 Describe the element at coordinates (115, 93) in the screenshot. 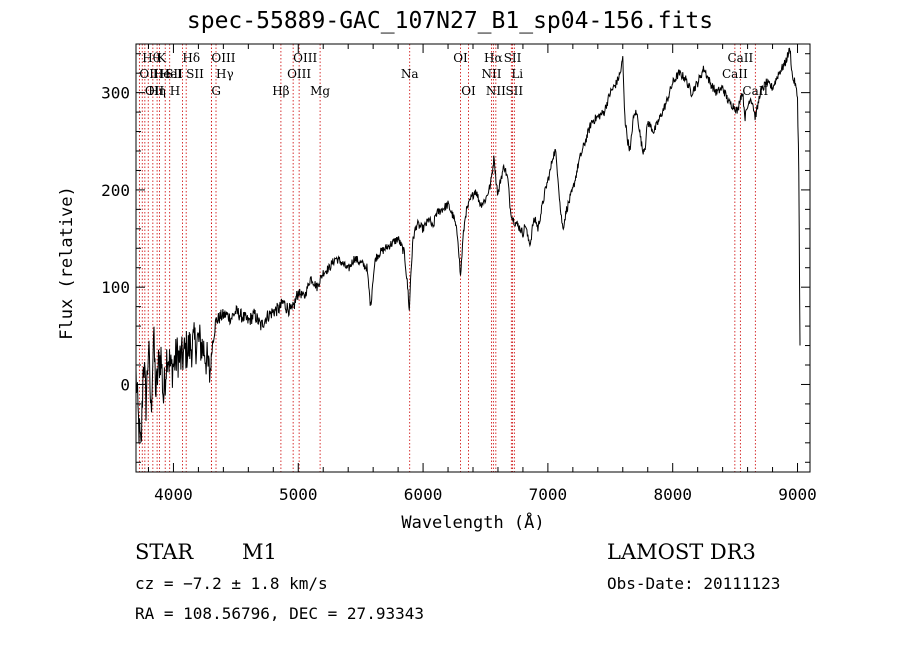

I see `y-tick-label: 300` at that location.